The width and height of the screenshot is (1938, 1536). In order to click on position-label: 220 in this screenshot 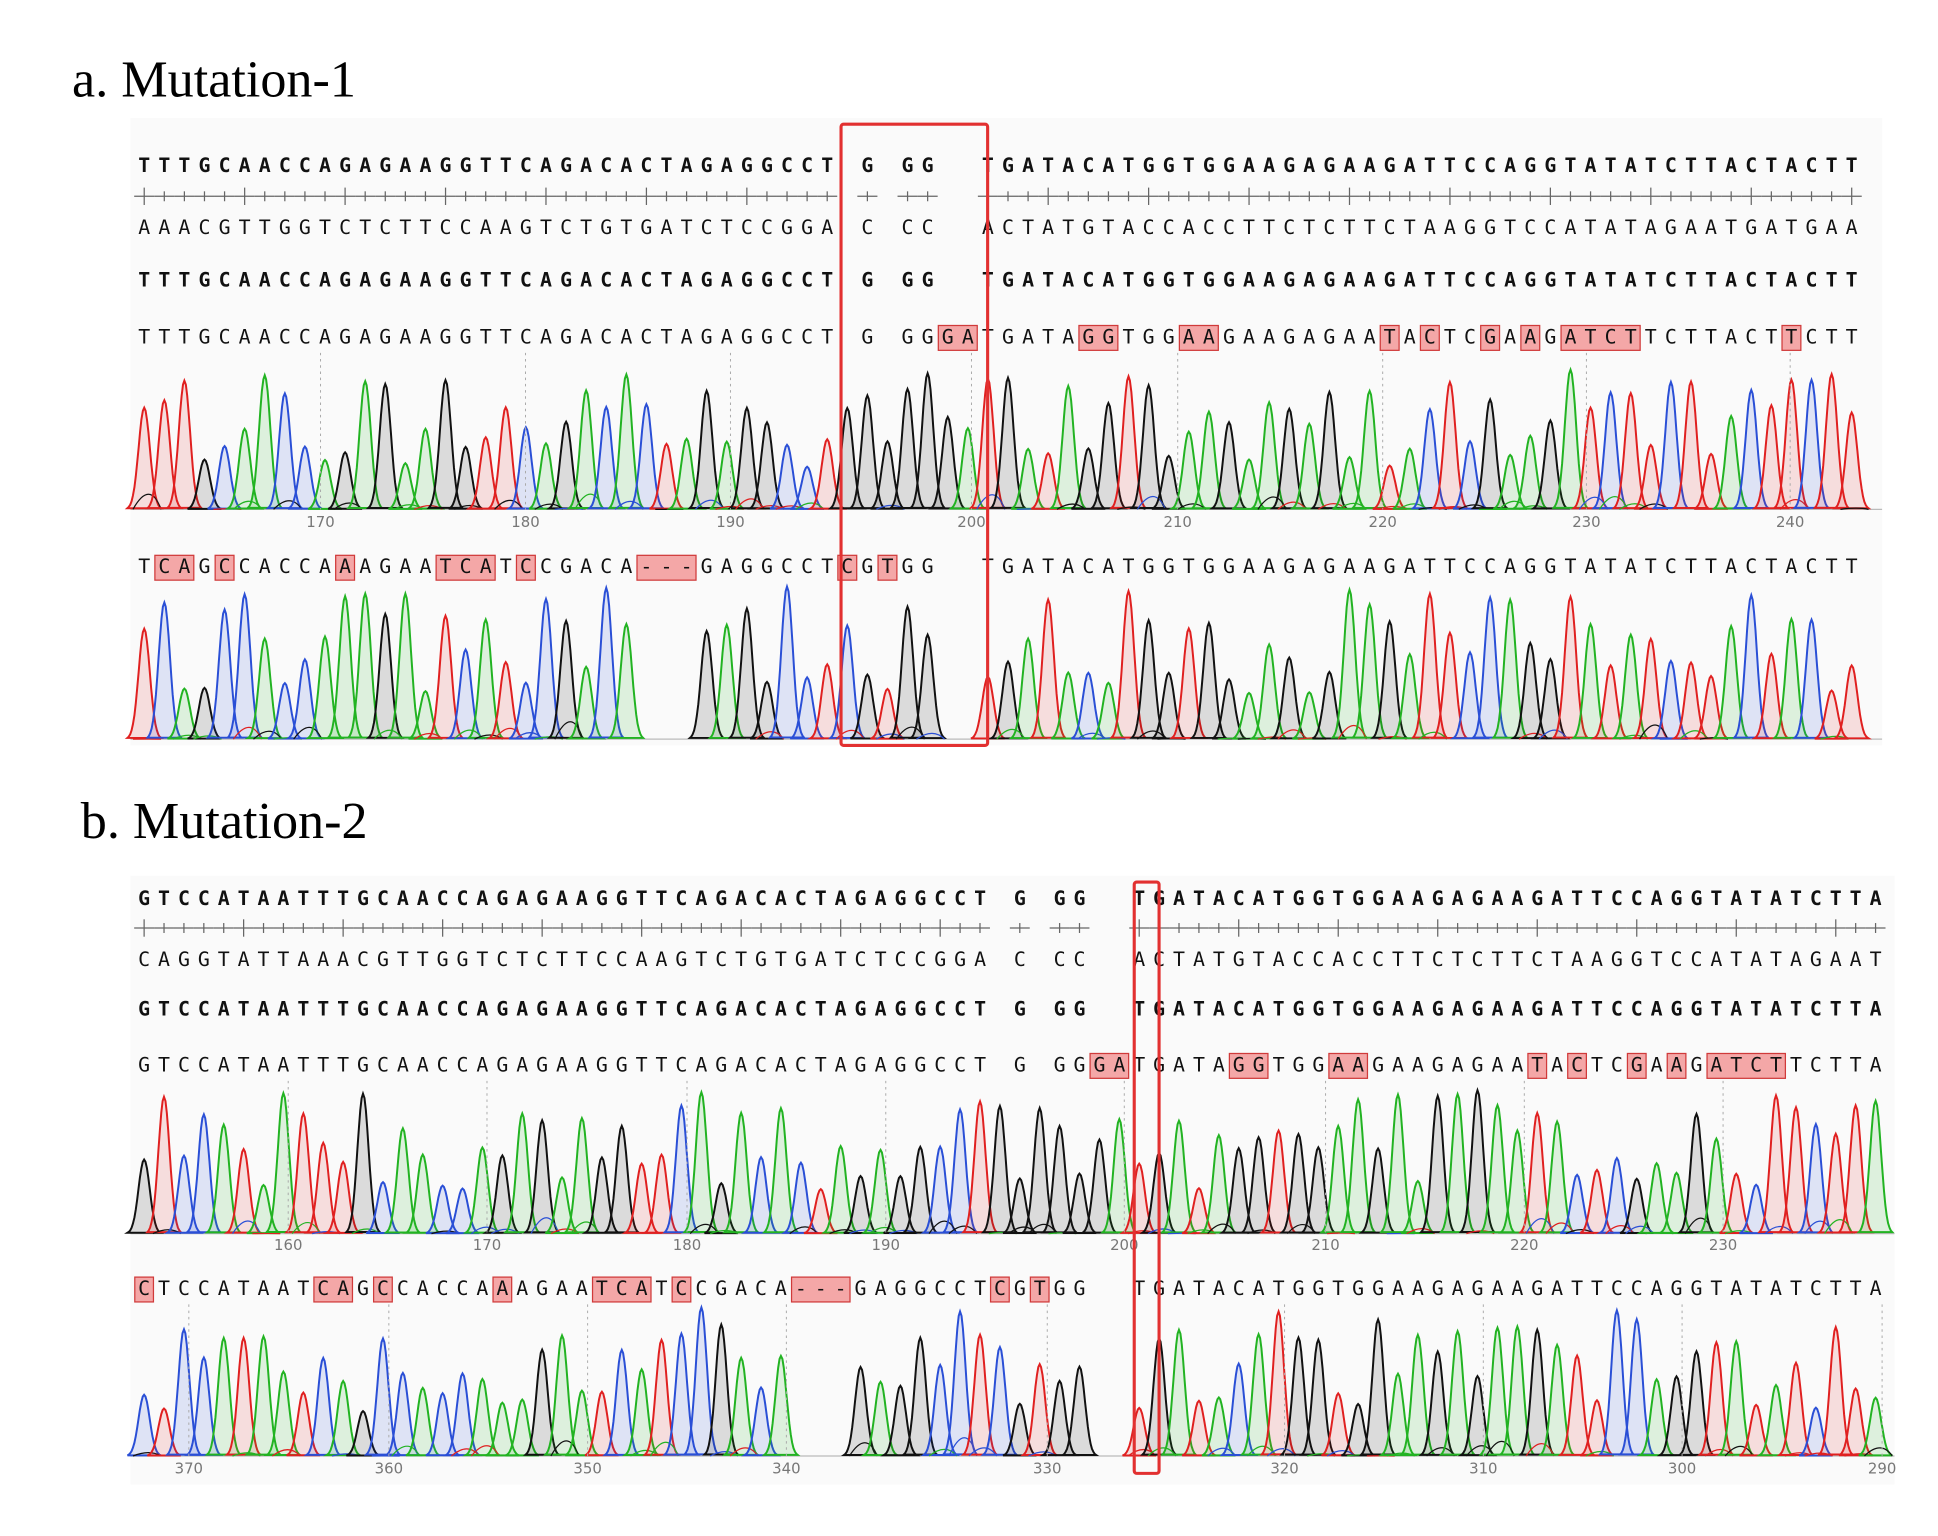, I will do `click(1382, 522)`.